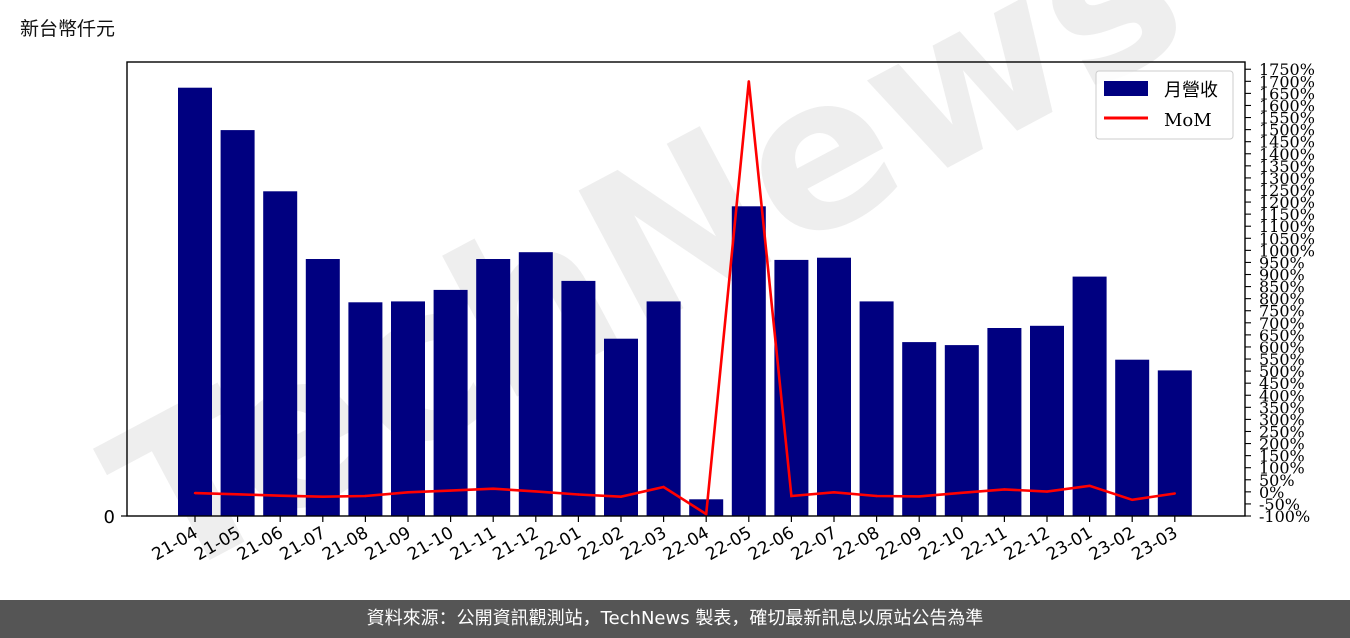  Describe the element at coordinates (430, 544) in the screenshot. I see `x-tick-label: 21-10` at that location.